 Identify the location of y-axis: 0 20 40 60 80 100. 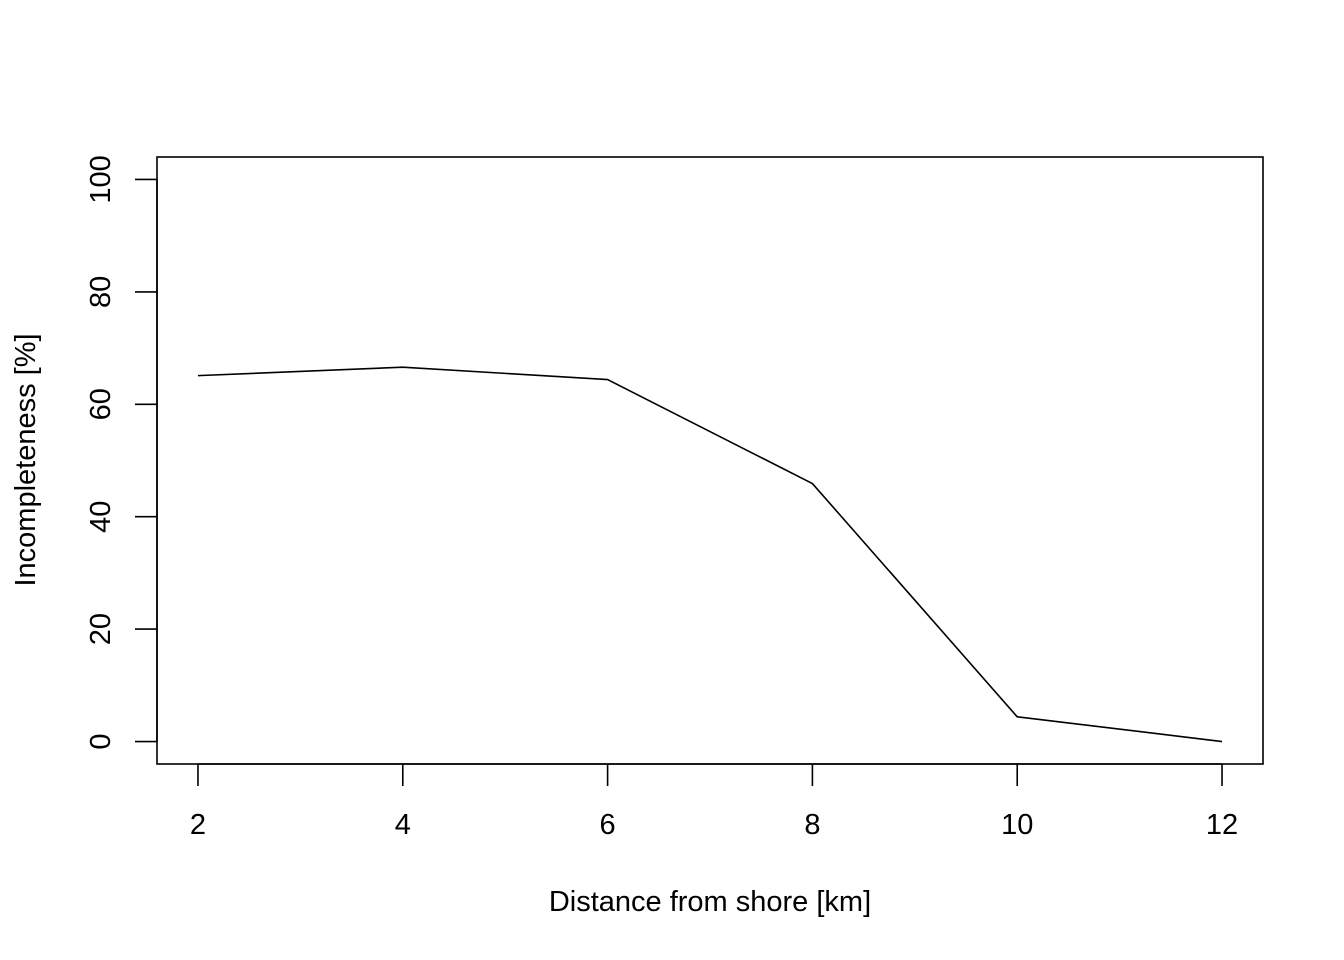
(121, 452).